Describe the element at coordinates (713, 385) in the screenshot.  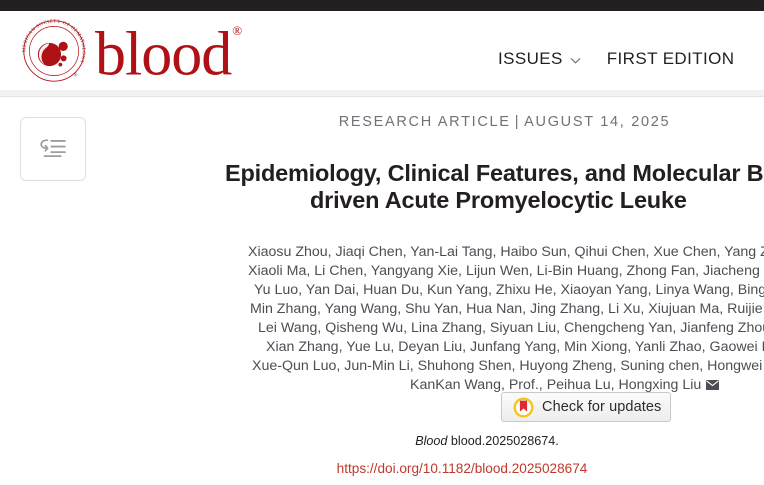
I see `envelope-icon` at that location.